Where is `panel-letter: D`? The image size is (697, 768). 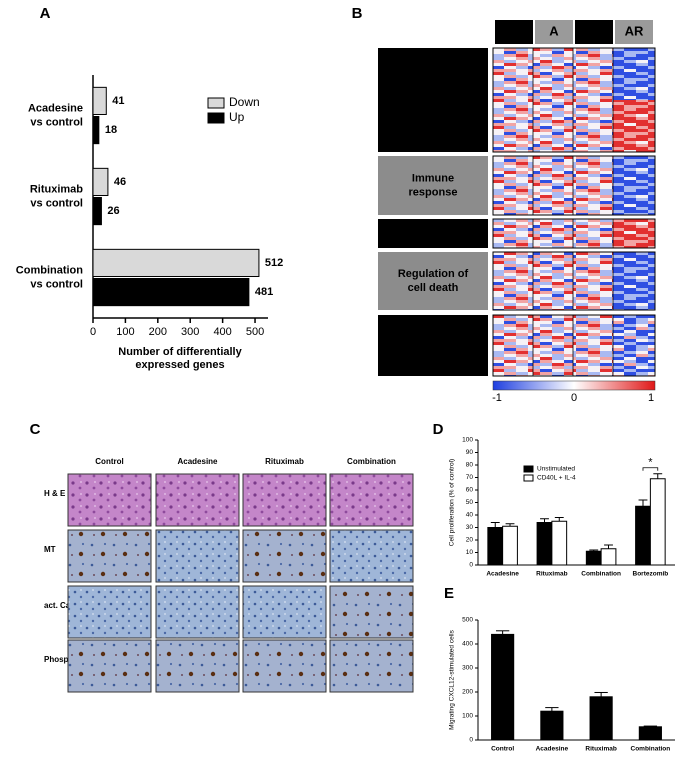 panel-letter: D is located at coordinates (438, 429).